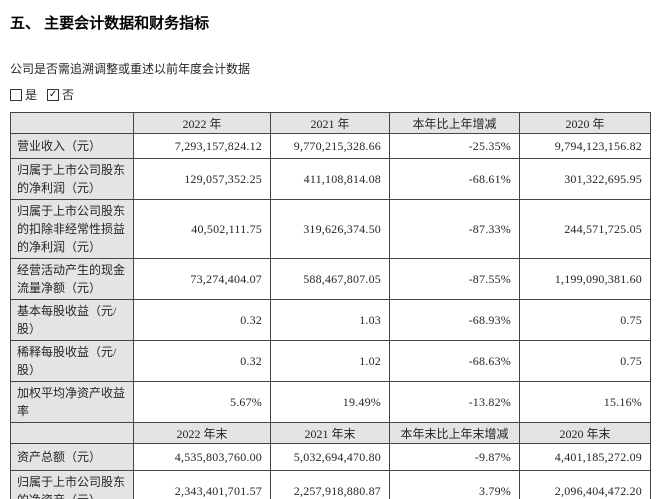 The image size is (660, 499). I want to click on cell-value: 1,199,090,381.60, so click(585, 279).